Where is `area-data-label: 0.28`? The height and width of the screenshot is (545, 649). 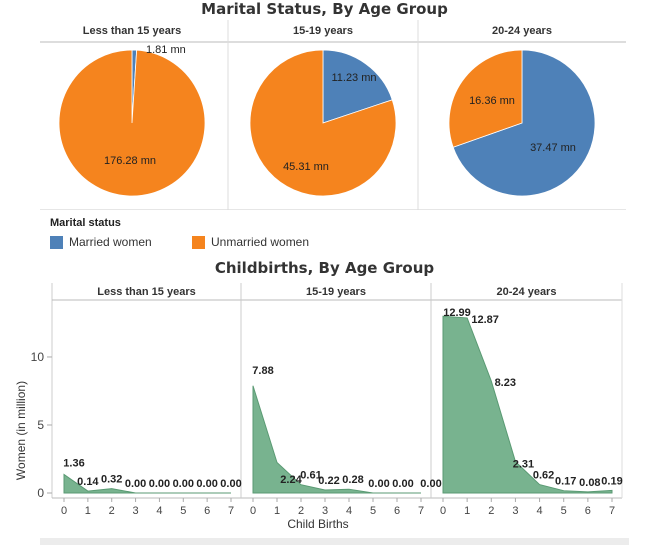 area-data-label: 0.28 is located at coordinates (352, 480).